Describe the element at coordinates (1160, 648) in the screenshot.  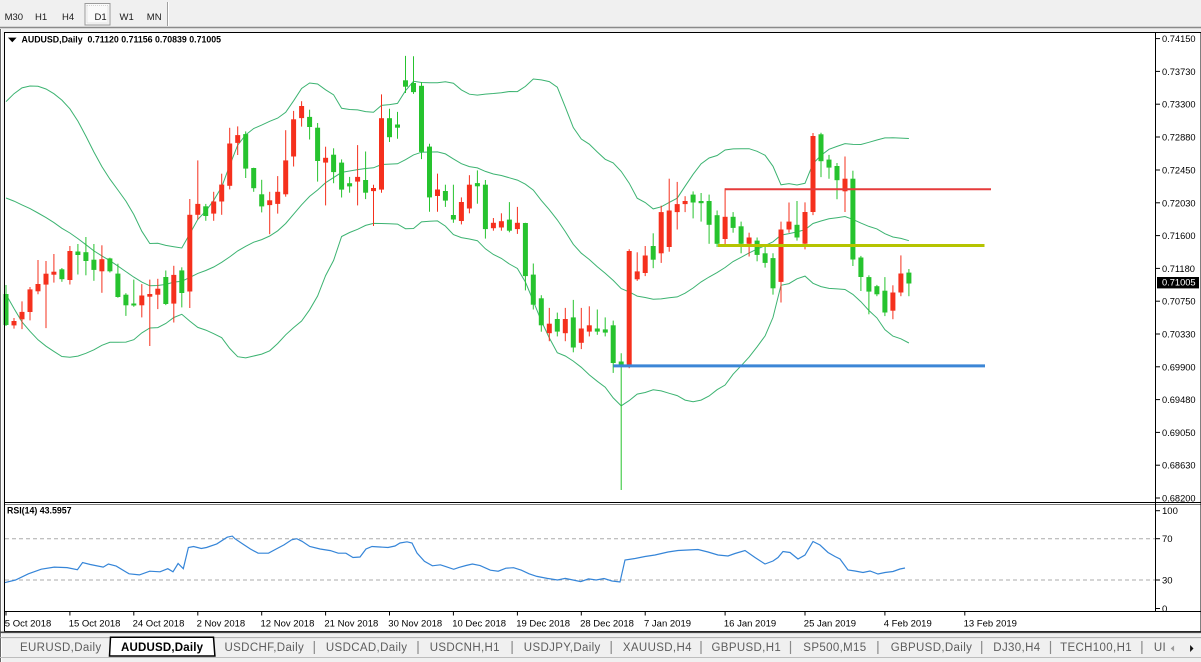
I see `svg-text: UI` at that location.